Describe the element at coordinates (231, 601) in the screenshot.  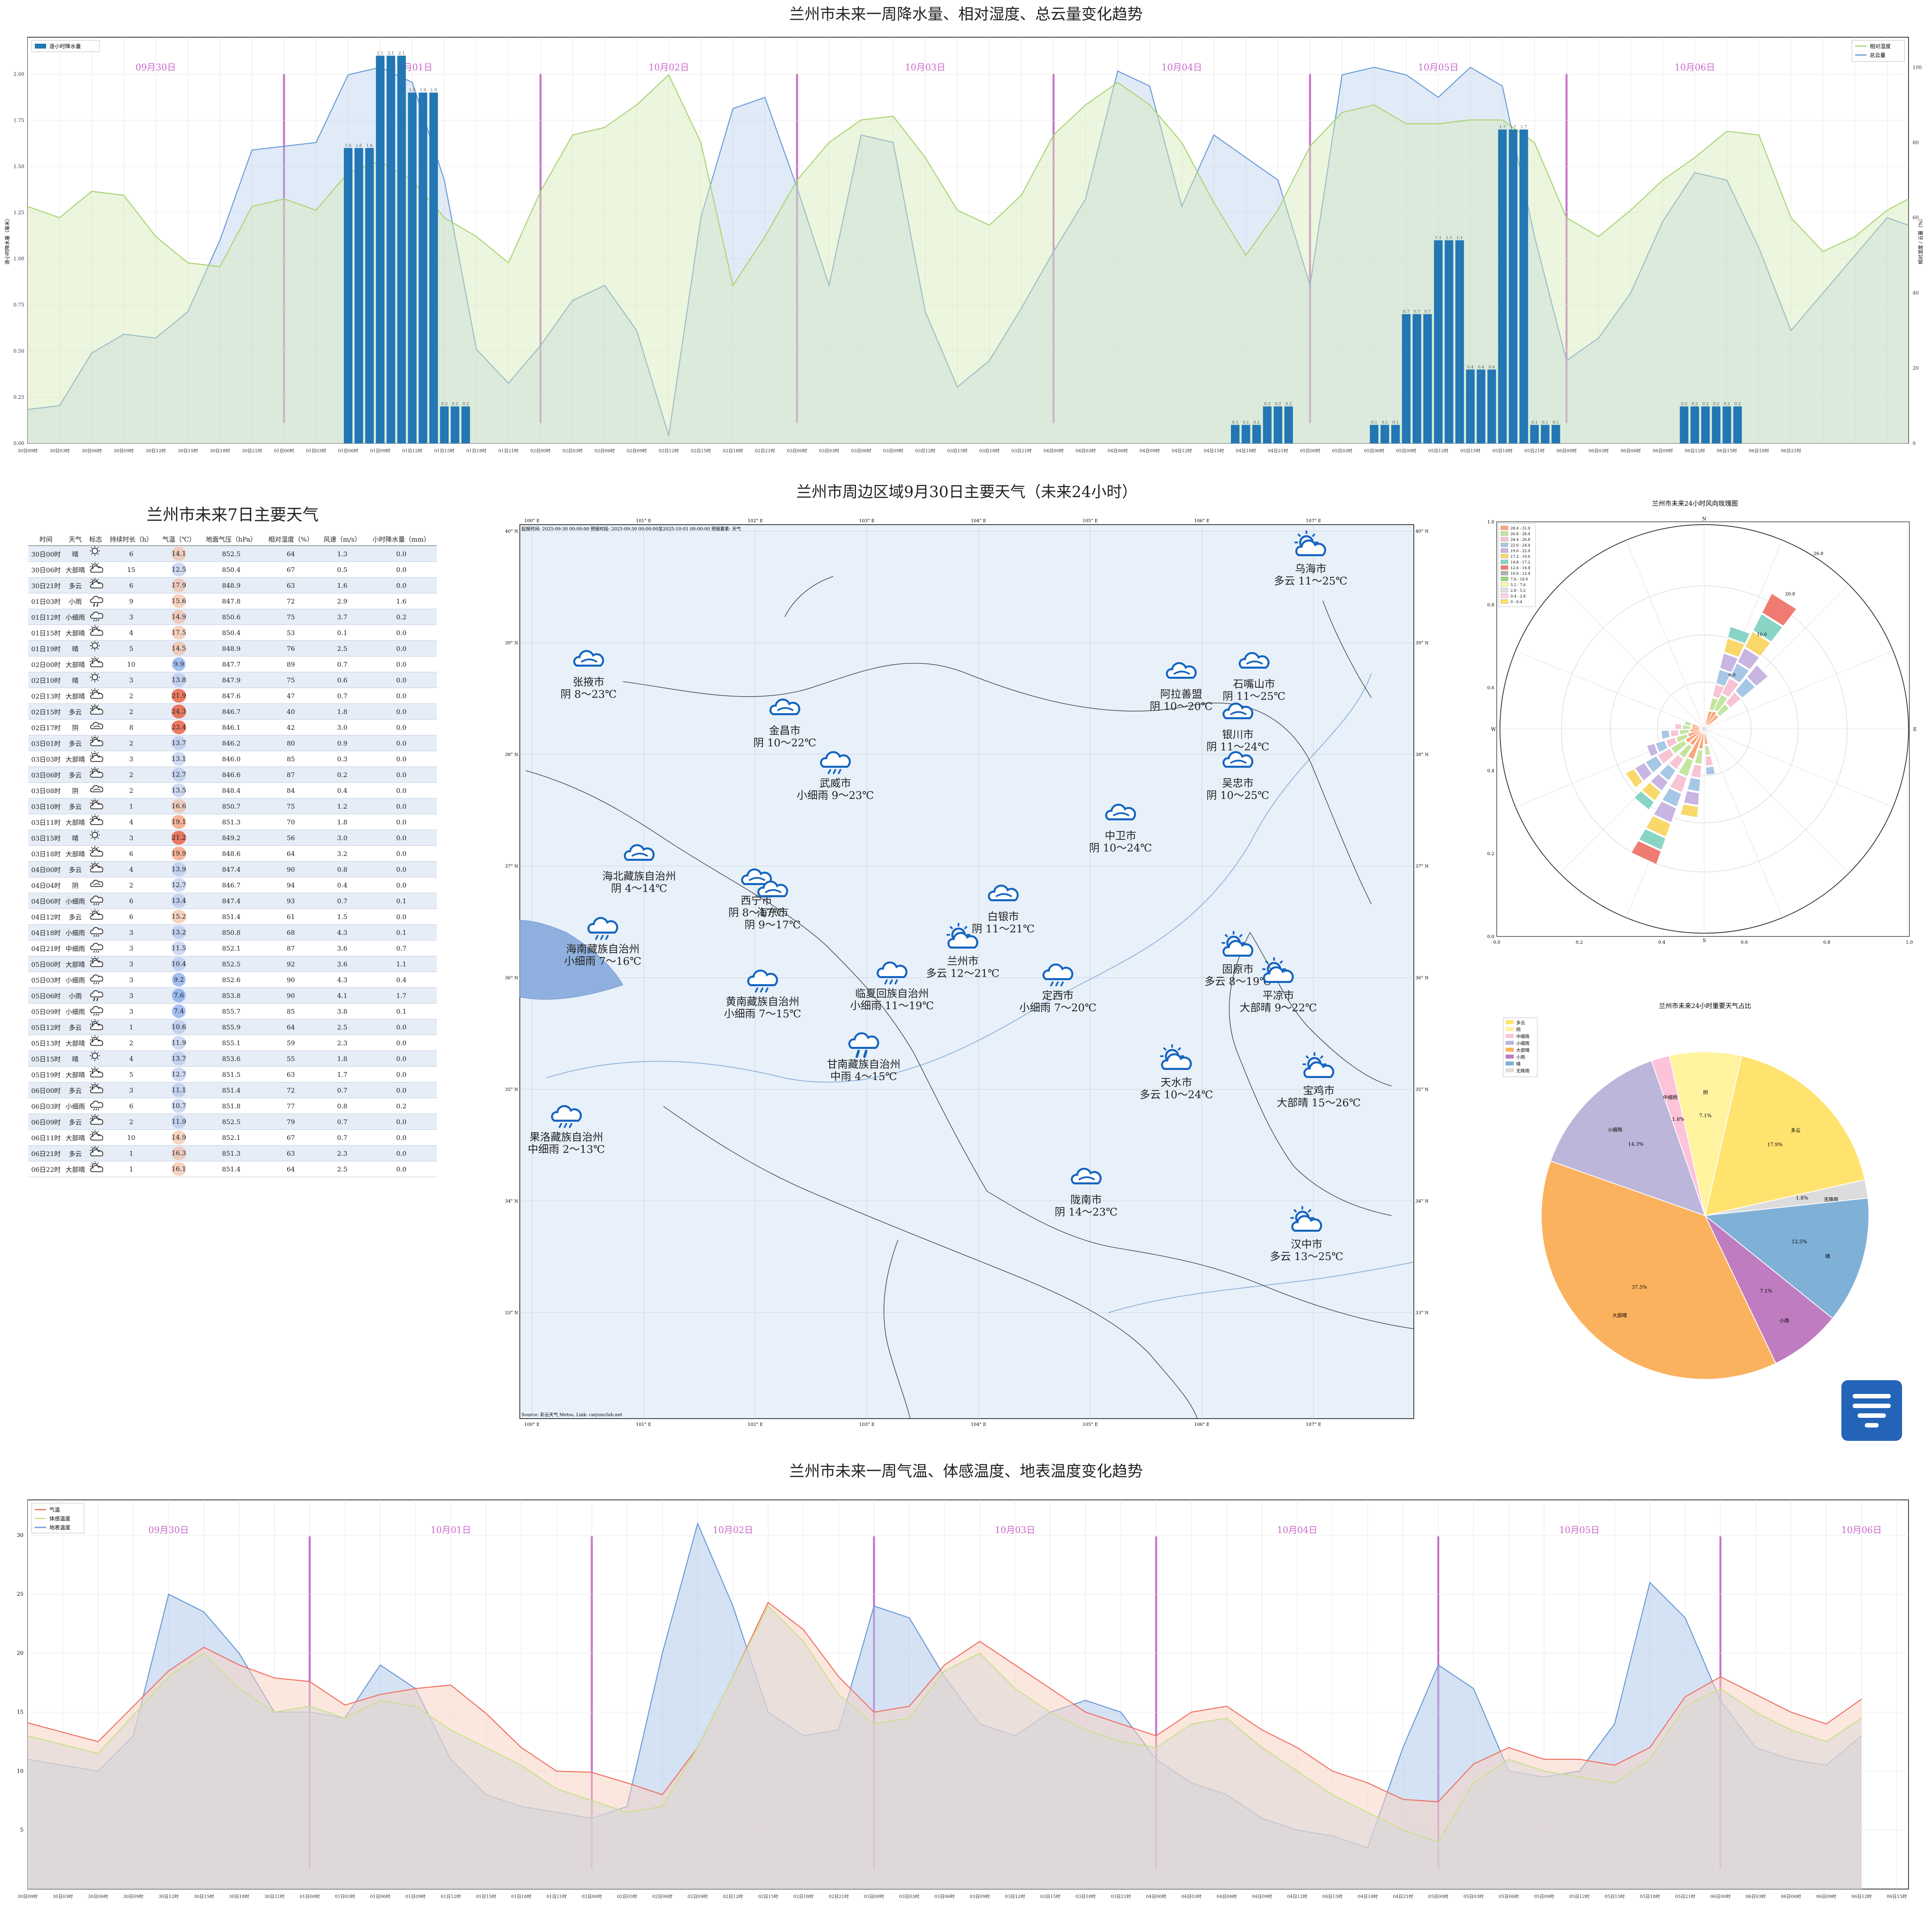
I see `table-cell: 847.8` at that location.